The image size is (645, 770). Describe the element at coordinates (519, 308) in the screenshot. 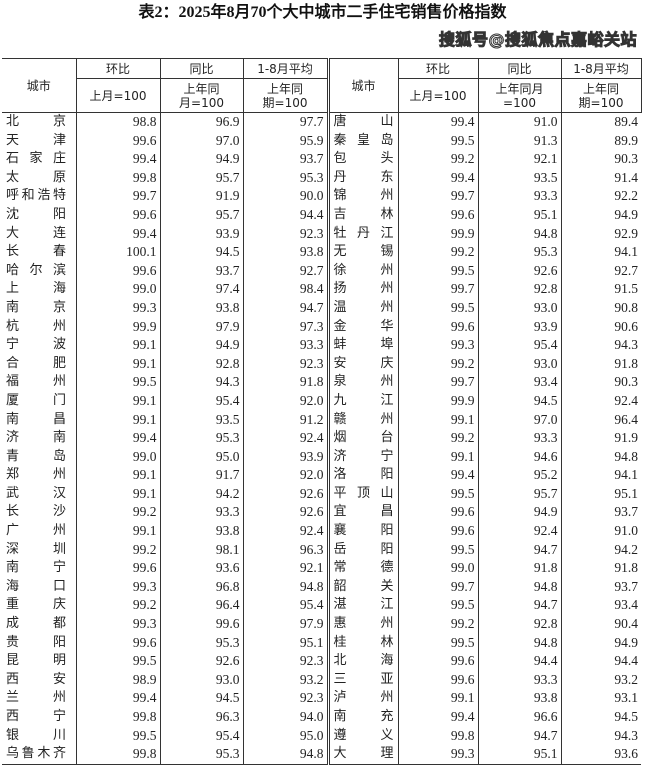

I see `yoy-value: 93.0` at that location.